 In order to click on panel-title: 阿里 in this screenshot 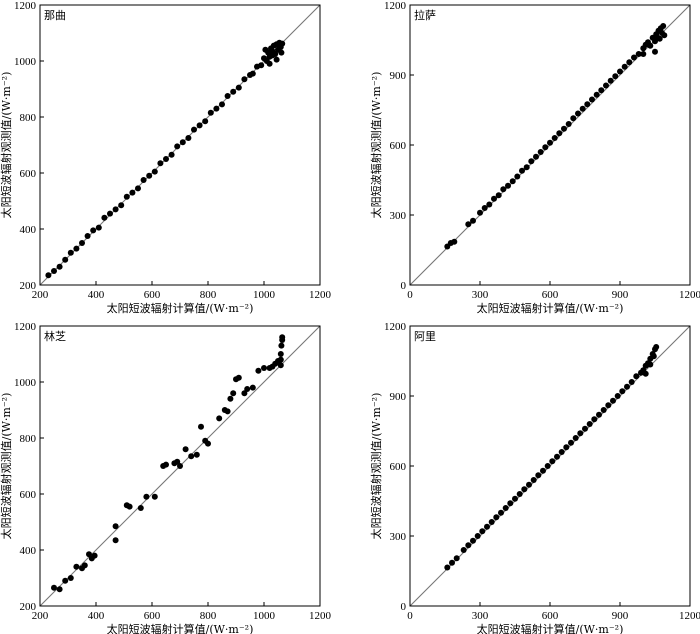, I will do `click(425, 336)`.